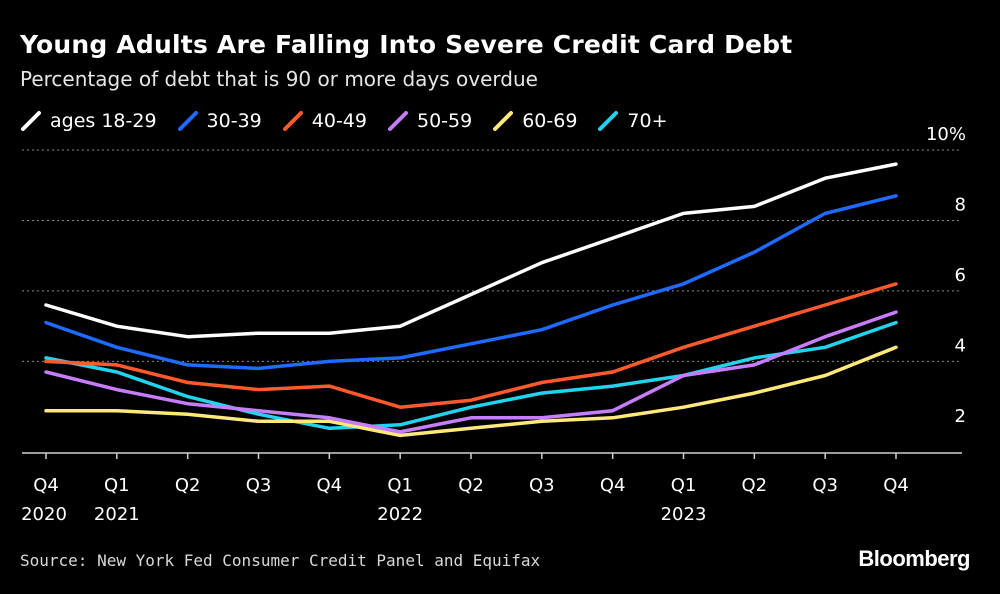 The width and height of the screenshot is (1000, 594). Describe the element at coordinates (960, 204) in the screenshot. I see `y-tick-label: 8` at that location.